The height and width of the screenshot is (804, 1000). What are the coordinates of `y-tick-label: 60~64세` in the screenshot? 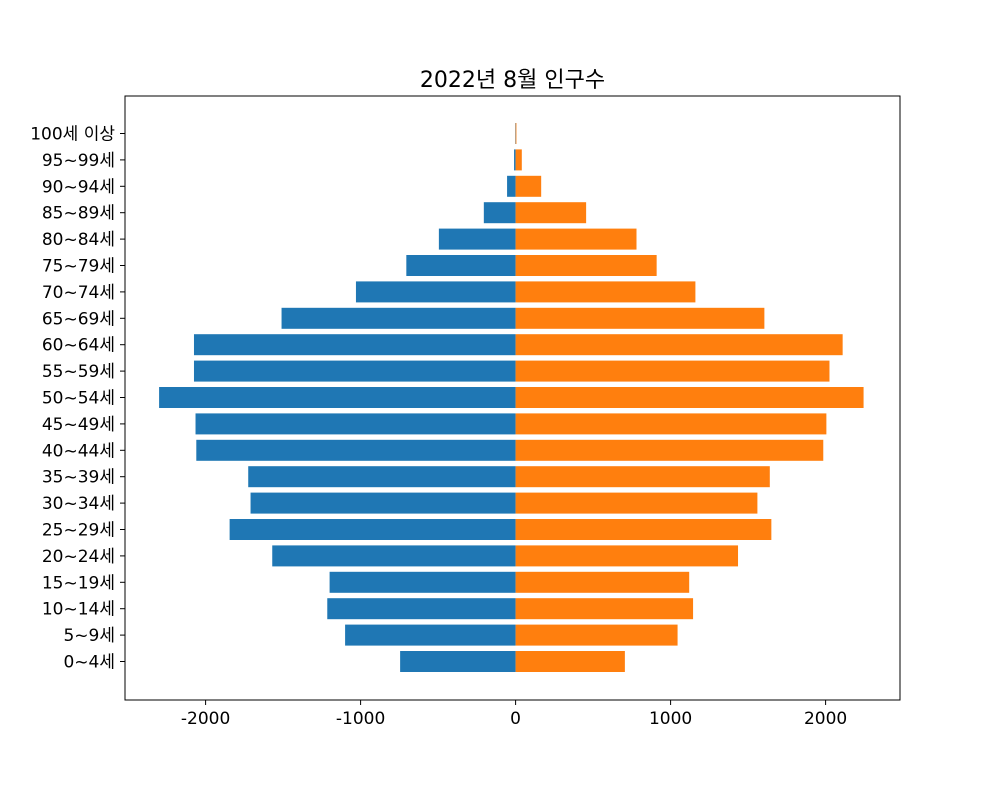 It's located at (78, 346).